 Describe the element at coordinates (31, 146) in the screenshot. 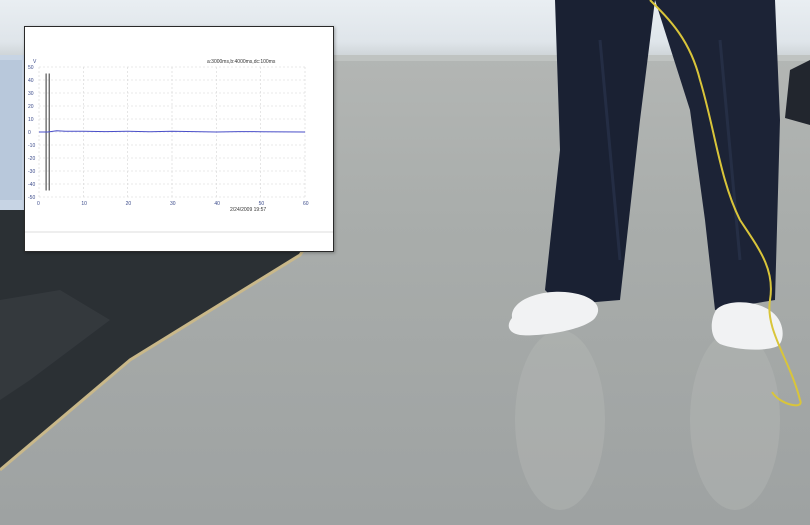

I see `y-tick-label: -10` at that location.